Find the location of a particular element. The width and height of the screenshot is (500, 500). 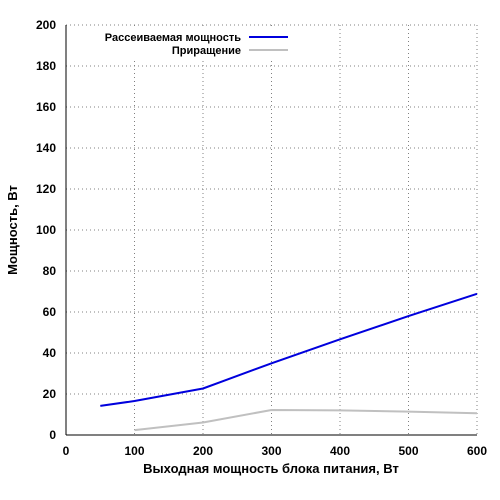

x-tick-label: 600 is located at coordinates (477, 451).